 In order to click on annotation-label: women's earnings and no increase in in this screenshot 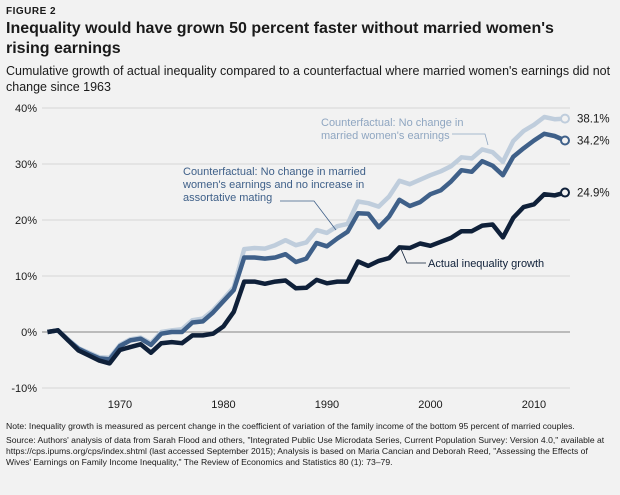, I will do `click(273, 185)`.